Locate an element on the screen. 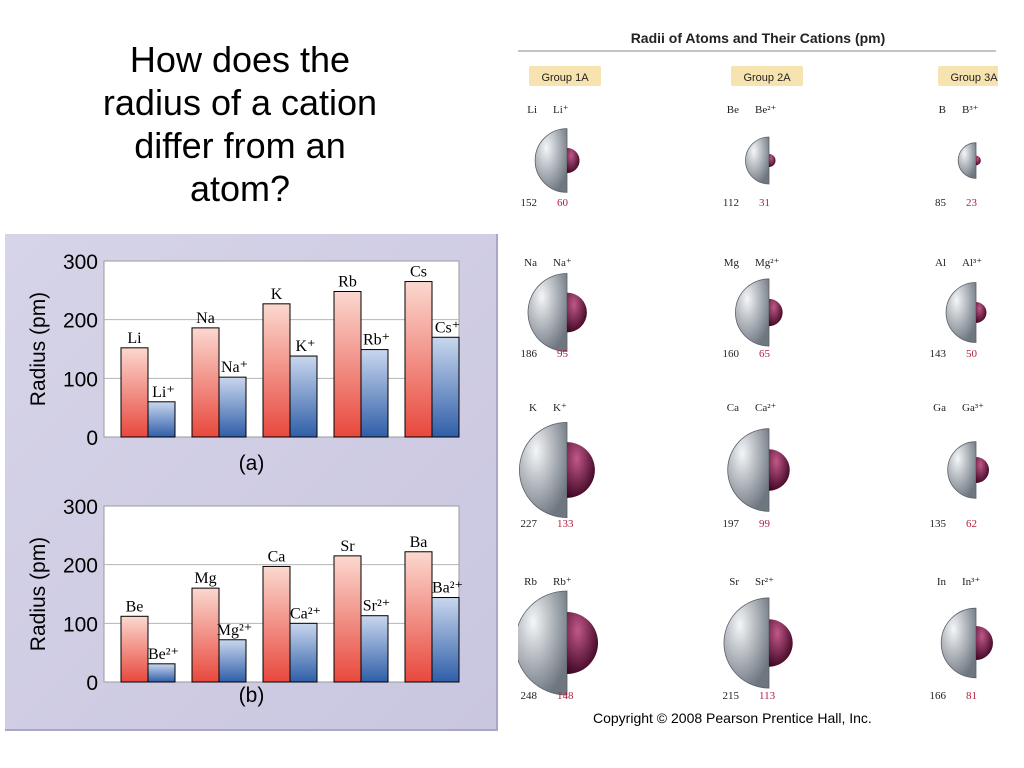  cation-symbol: Ga³⁺ is located at coordinates (973, 408).